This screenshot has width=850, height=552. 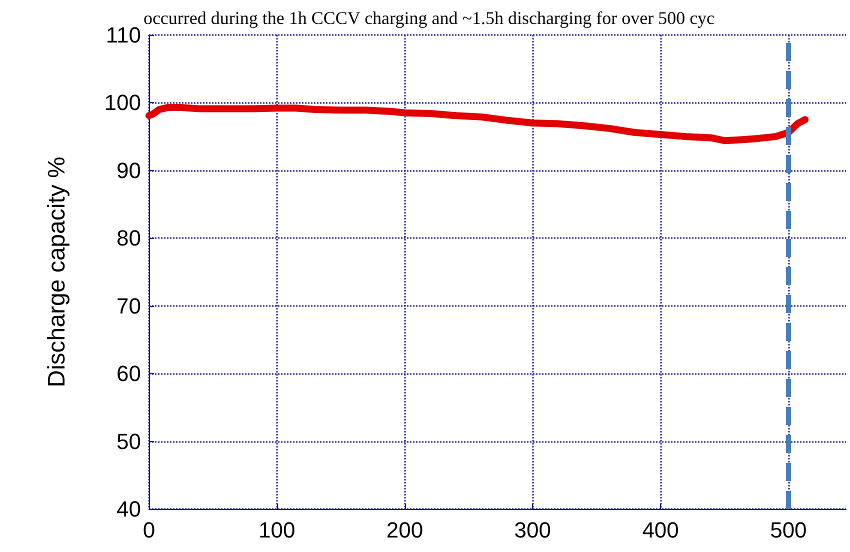 I want to click on y-tick-label: 80, so click(x=128, y=238).